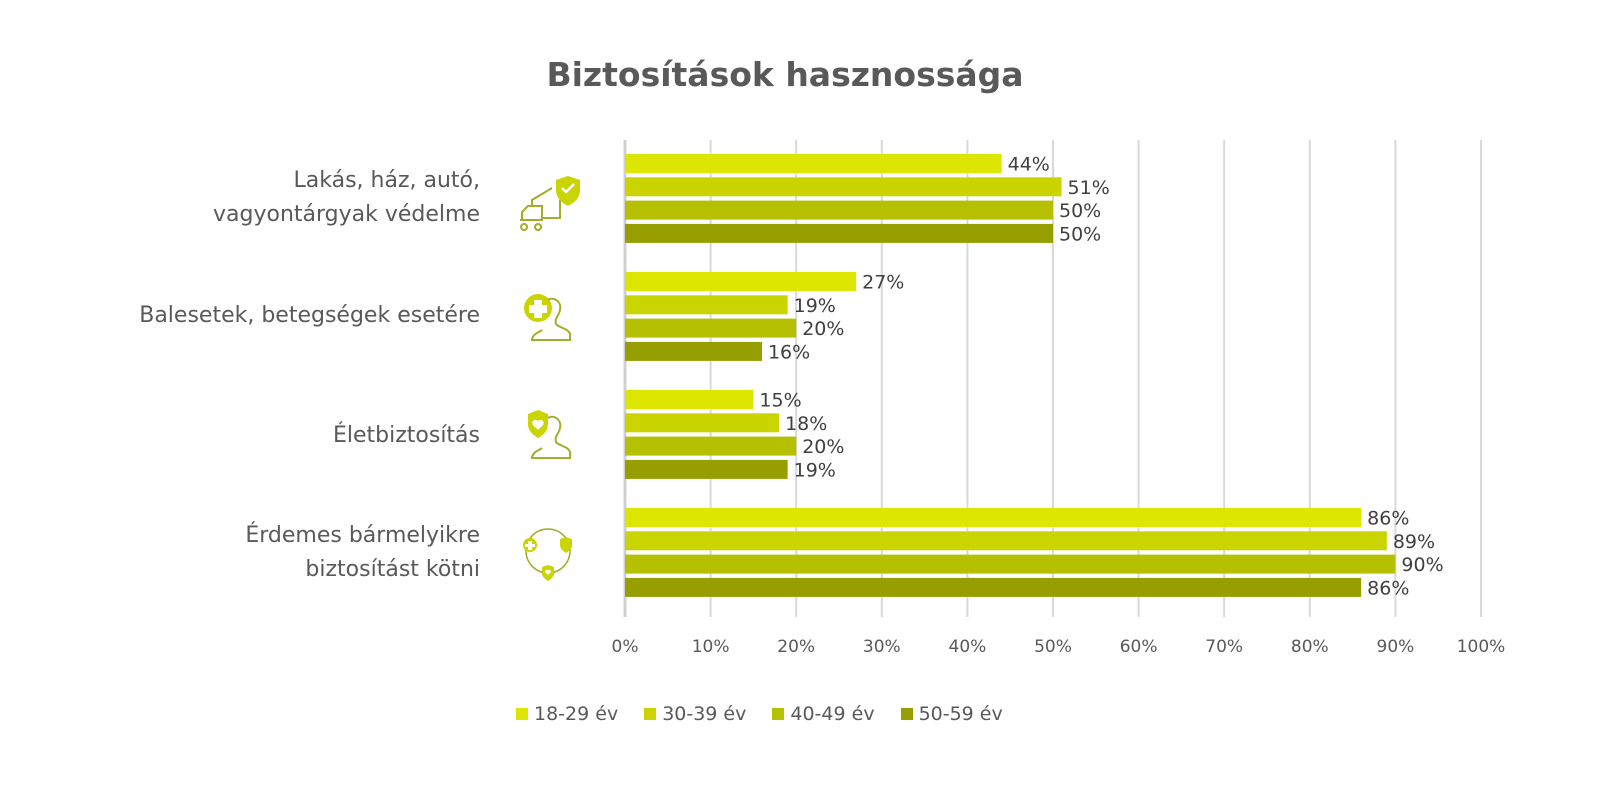 The image size is (1600, 797). I want to click on category-label-line: vagyontárgyak védelme, so click(346, 214).